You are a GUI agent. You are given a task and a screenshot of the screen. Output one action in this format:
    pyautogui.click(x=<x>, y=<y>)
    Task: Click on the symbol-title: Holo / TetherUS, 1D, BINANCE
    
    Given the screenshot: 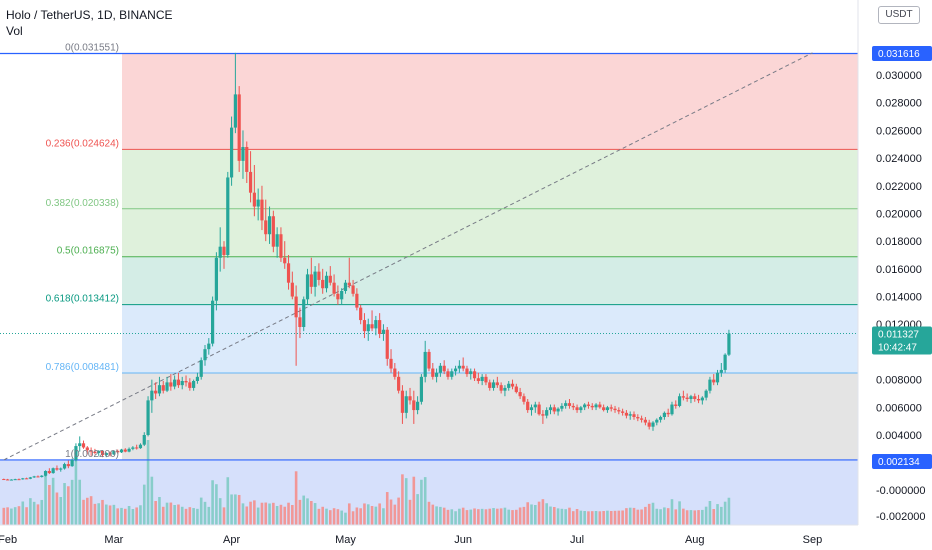 What is the action you would take?
    pyautogui.click(x=89, y=15)
    